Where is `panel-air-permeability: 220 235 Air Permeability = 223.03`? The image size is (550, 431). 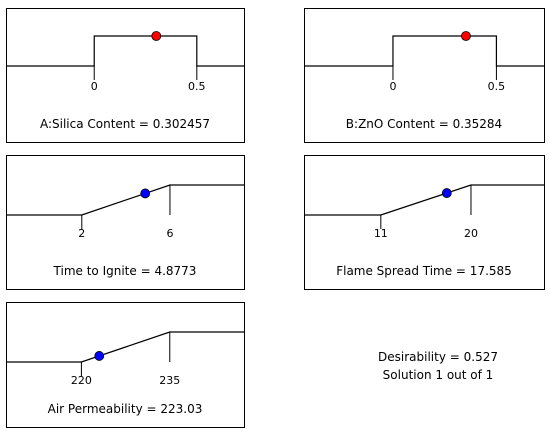
panel-air-permeability: 220 235 Air Permeability = 223.03 is located at coordinates (125, 365).